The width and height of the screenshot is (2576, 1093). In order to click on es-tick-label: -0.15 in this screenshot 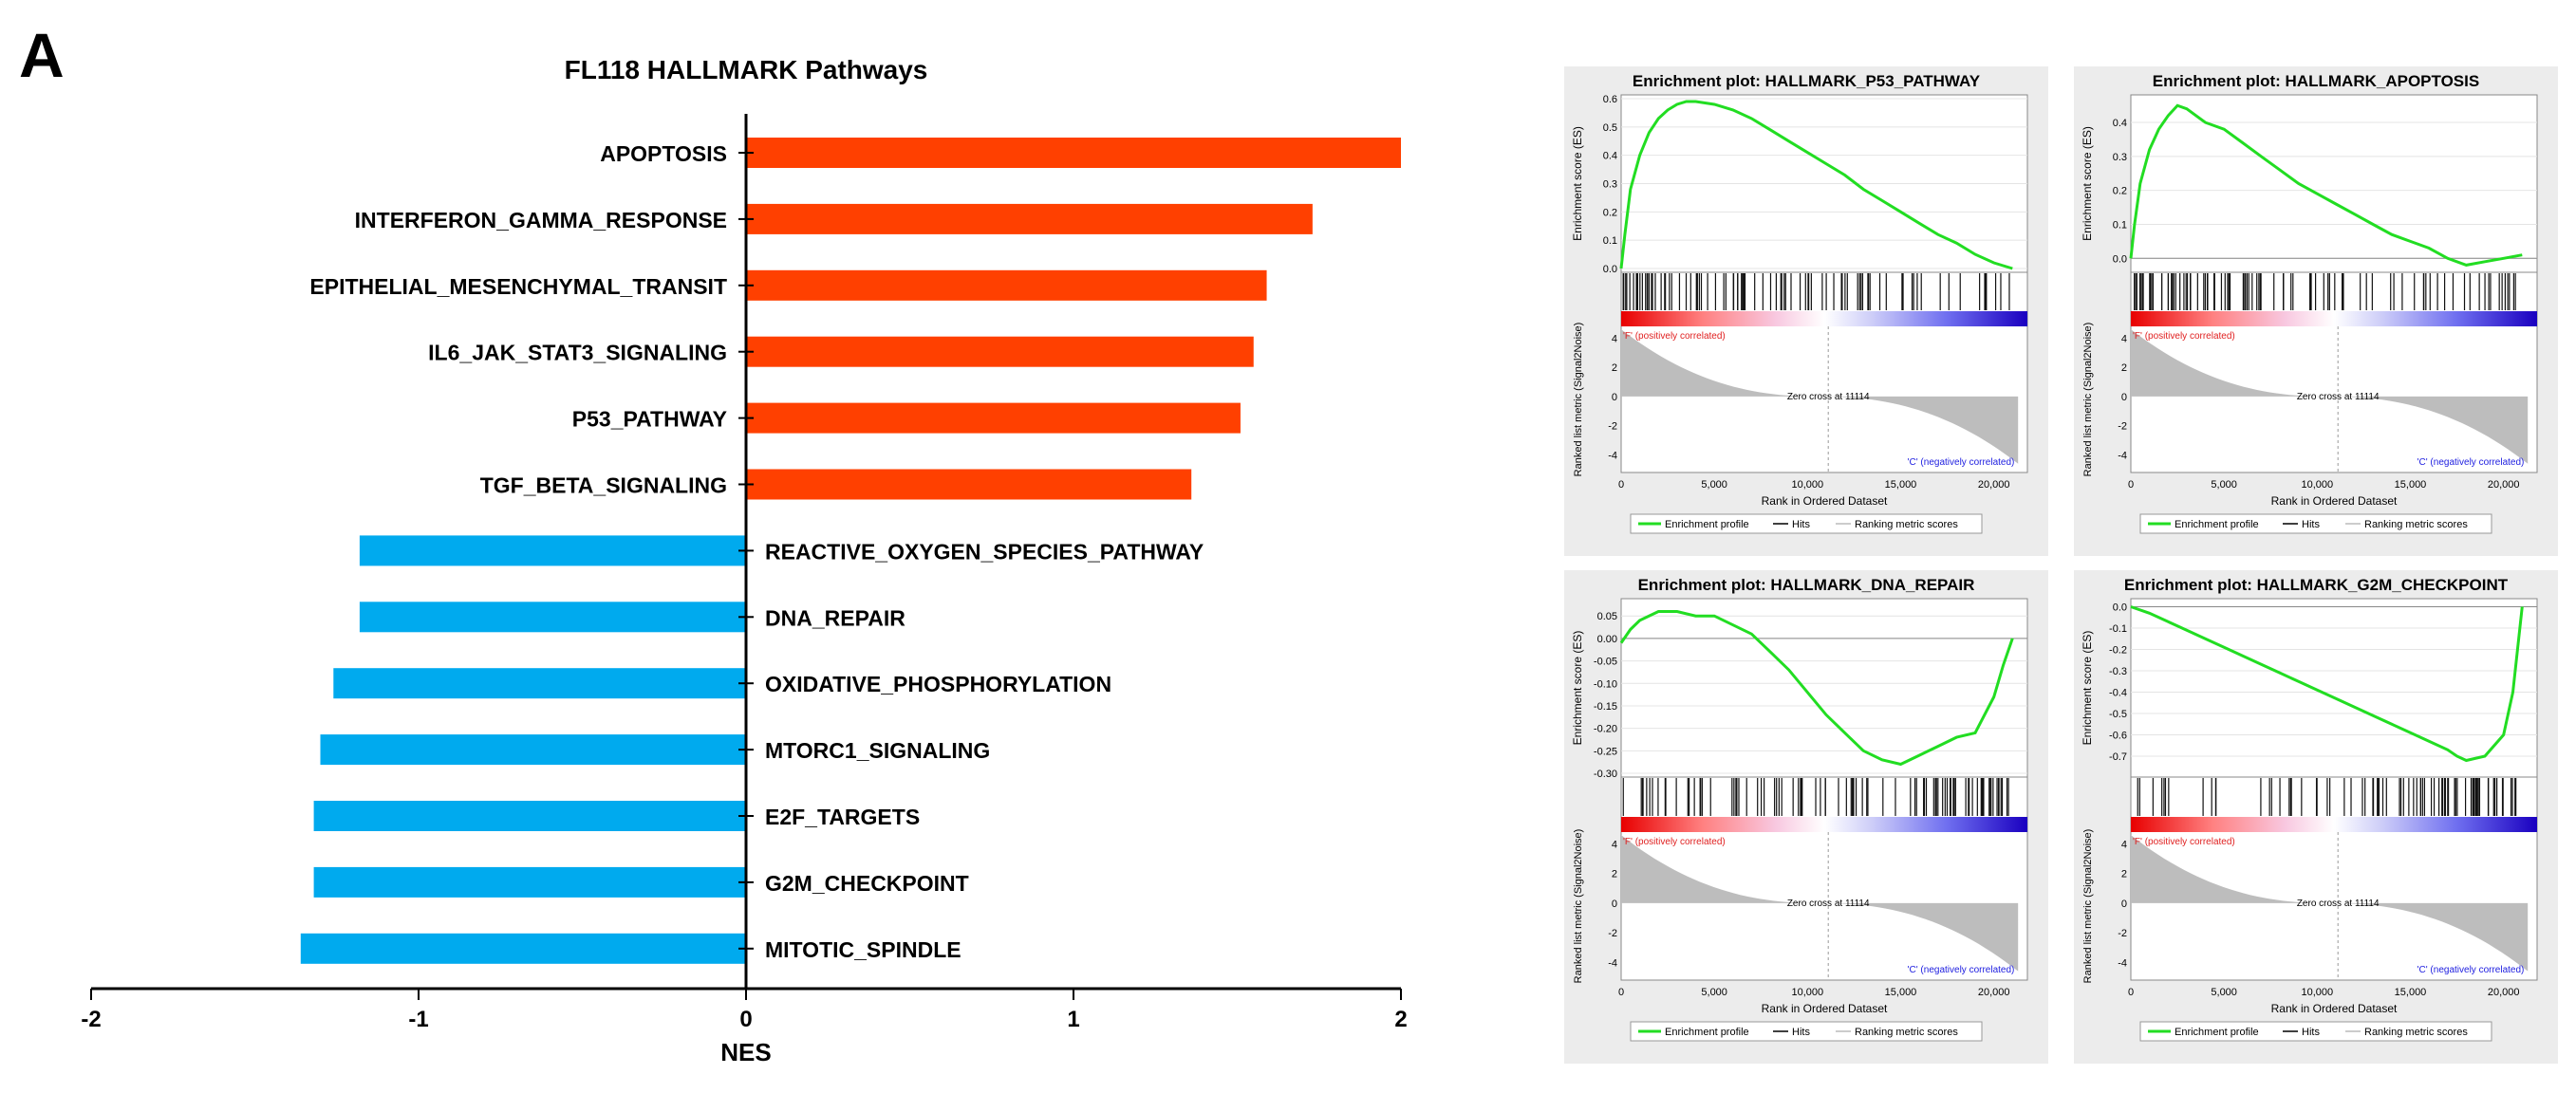, I will do `click(1606, 707)`.